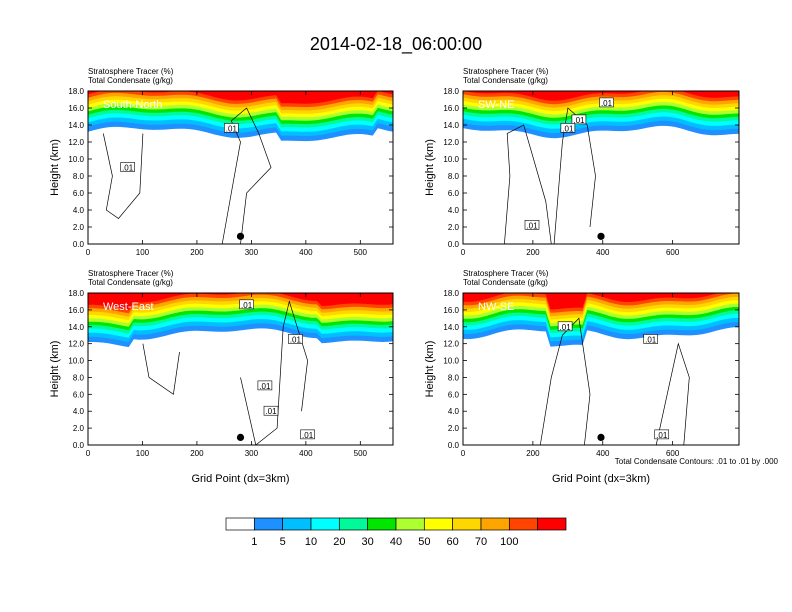 This screenshot has width=792, height=612. Describe the element at coordinates (311, 542) in the screenshot. I see `colorbar-label: 10` at that location.